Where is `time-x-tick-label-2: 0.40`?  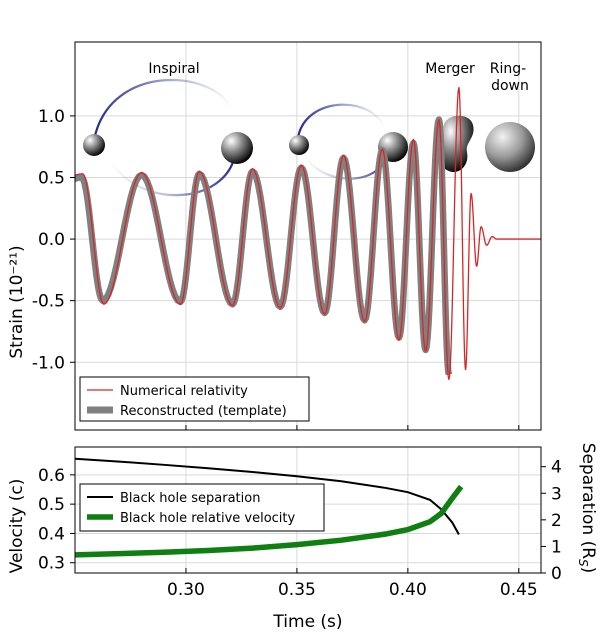 time-x-tick-label-2: 0.40 is located at coordinates (408, 590).